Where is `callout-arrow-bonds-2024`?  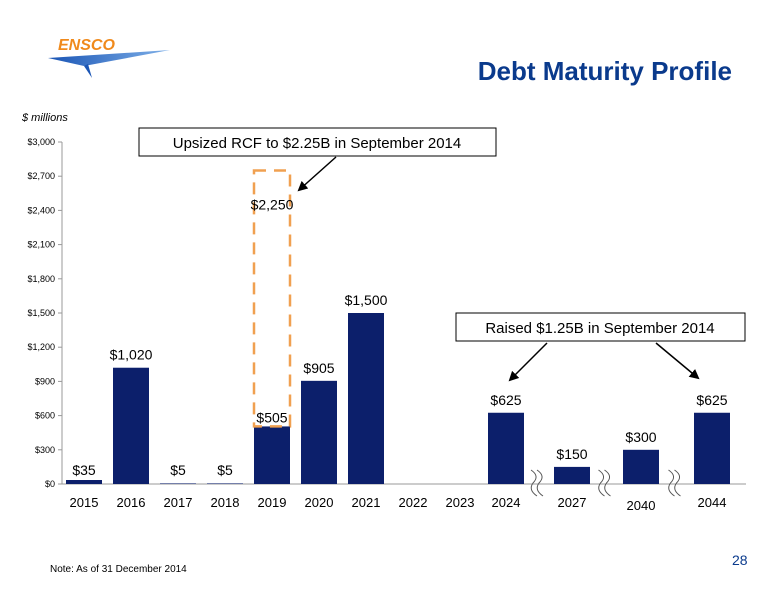 callout-arrow-bonds-2024 is located at coordinates (528, 362).